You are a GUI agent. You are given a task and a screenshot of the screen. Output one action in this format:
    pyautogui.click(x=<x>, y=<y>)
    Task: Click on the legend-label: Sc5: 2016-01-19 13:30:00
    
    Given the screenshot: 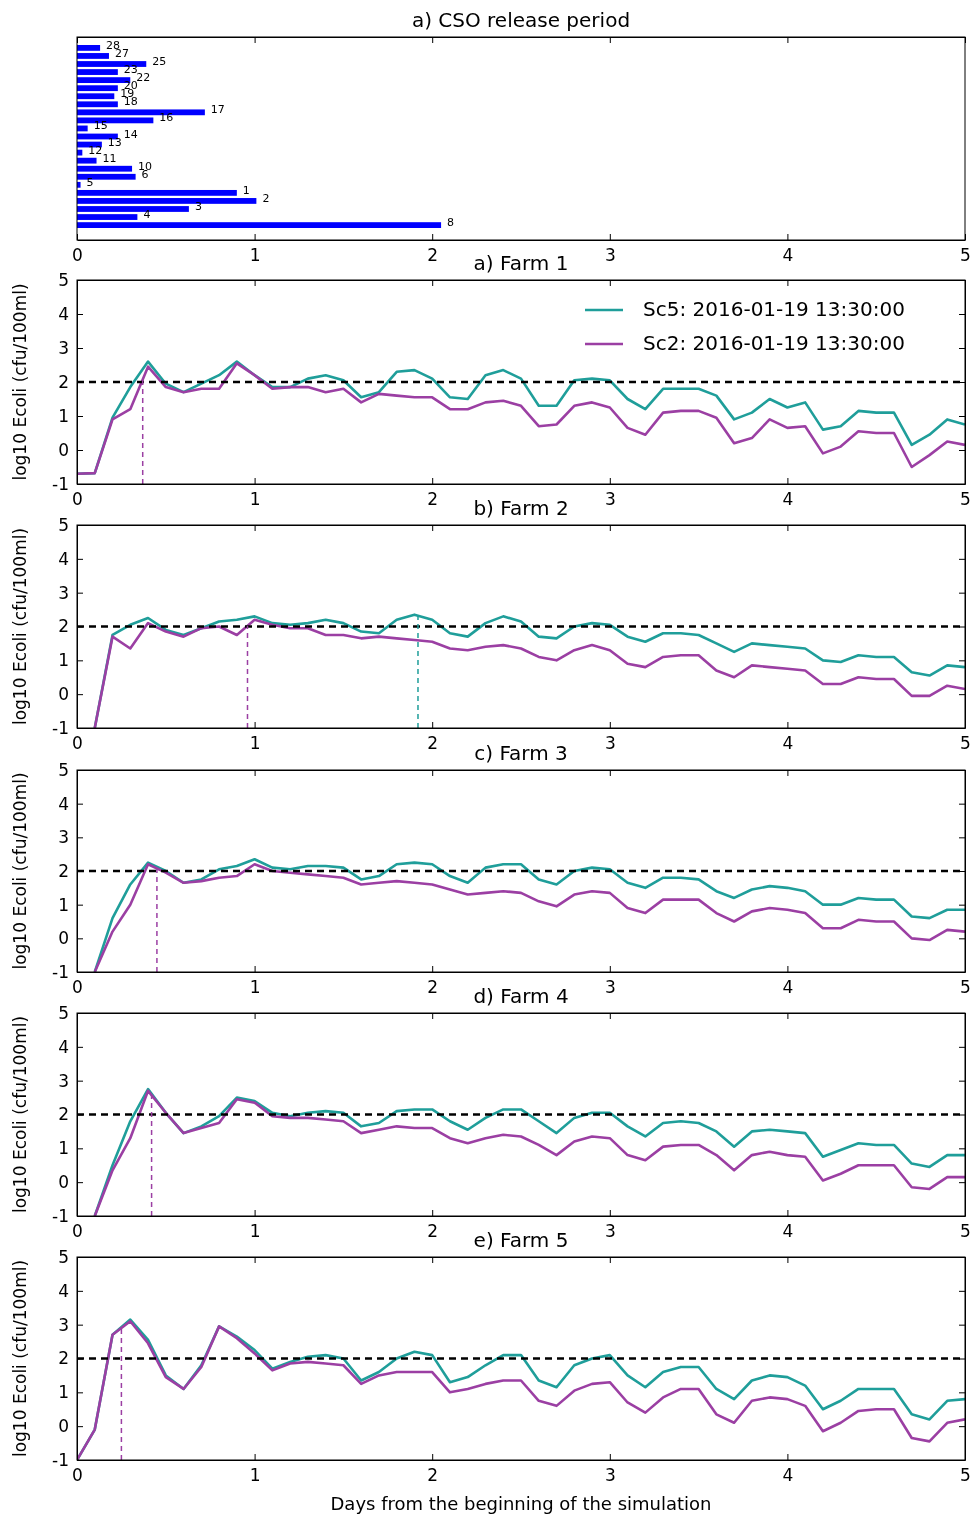 What is the action you would take?
    pyautogui.click(x=774, y=308)
    